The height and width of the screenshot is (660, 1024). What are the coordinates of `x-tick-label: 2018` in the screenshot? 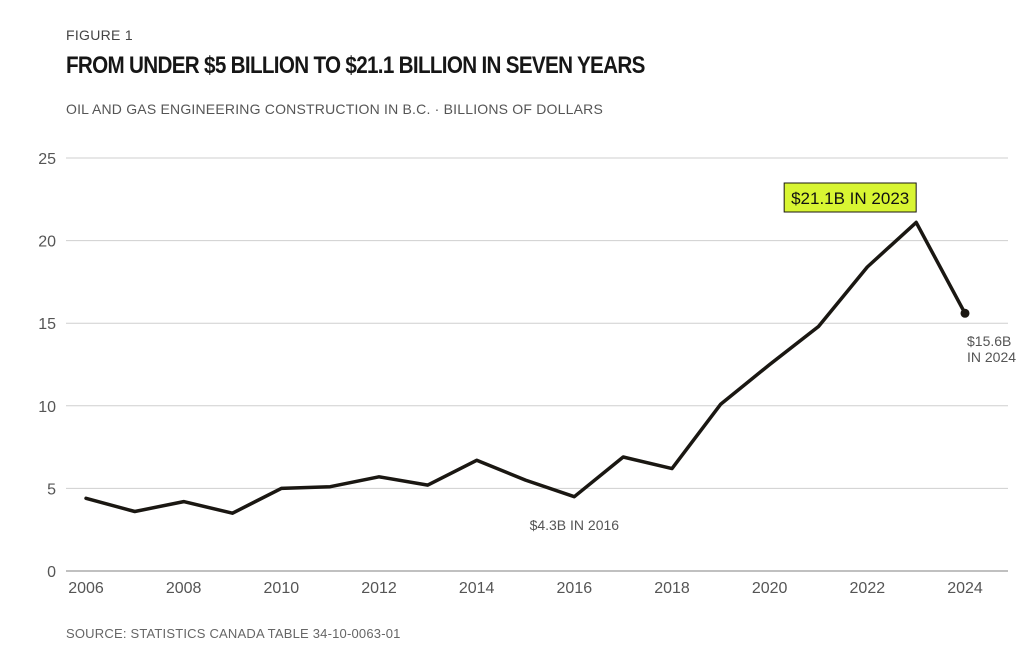 It's located at (672, 588).